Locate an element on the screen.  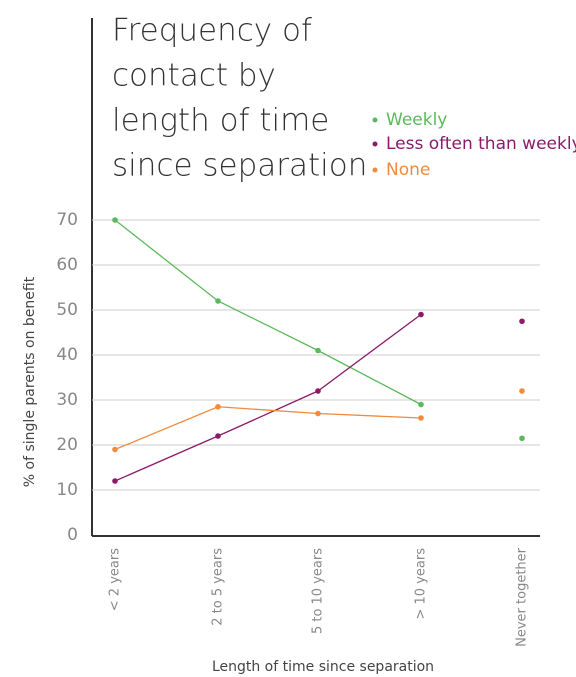
y-tick-label: 10 is located at coordinates (67, 490).